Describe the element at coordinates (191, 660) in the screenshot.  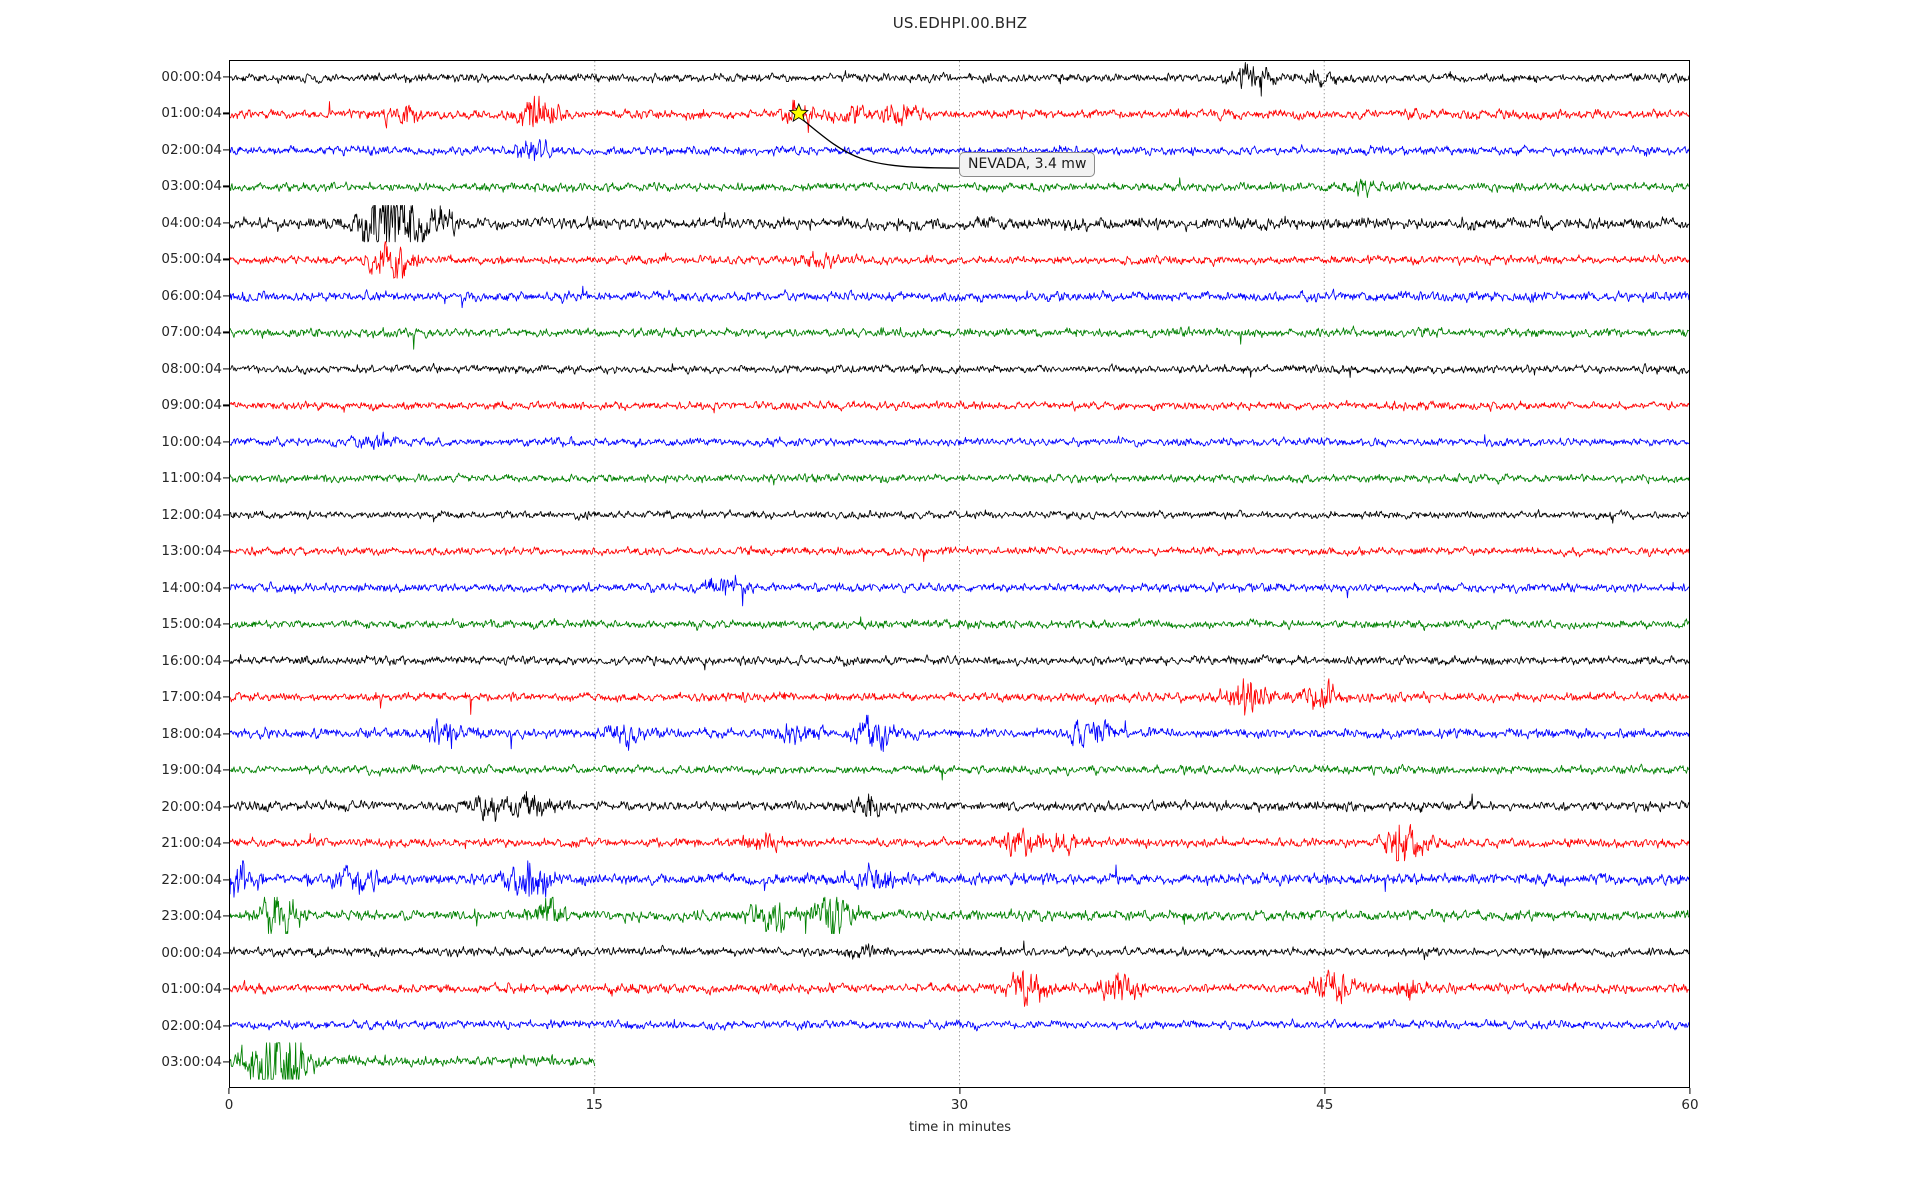
I see `y-axis-time-label: 16:00:04` at that location.